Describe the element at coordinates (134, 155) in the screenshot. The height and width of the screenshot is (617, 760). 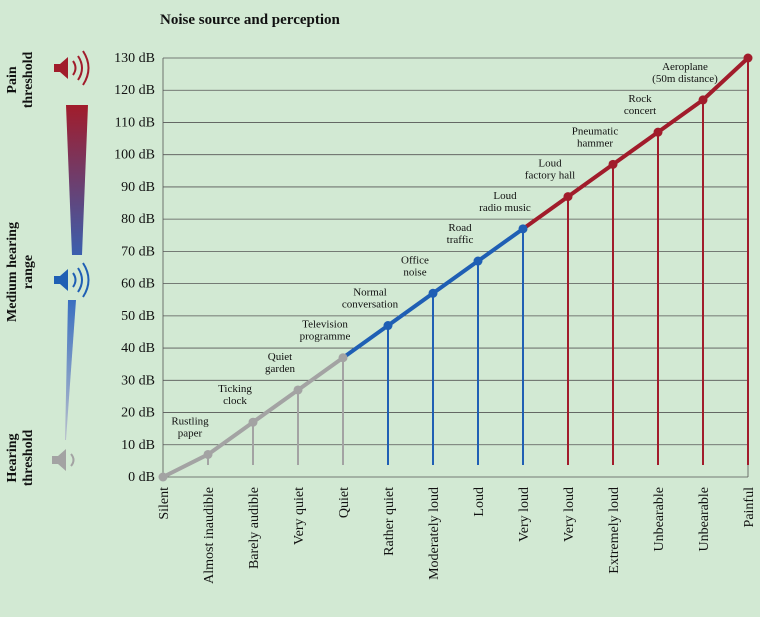
I see `y-tick-label: 100 dB` at that location.